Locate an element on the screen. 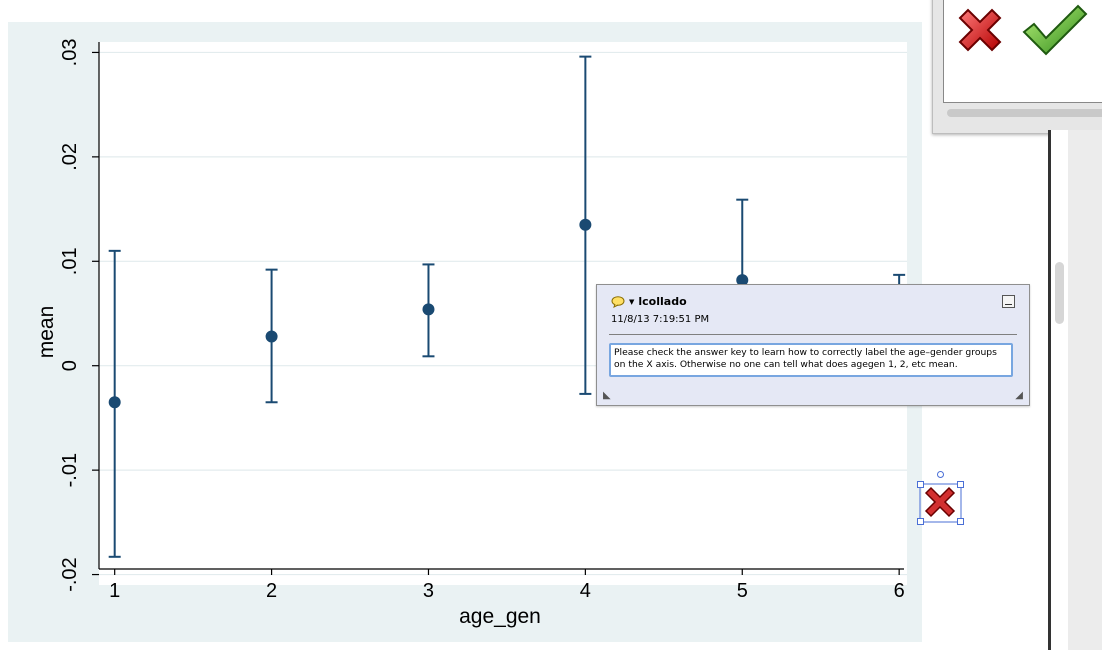 This screenshot has height=650, width=1102. x-axis-ticks: 1 2 3 4 5 6 is located at coordinates (507, 585).